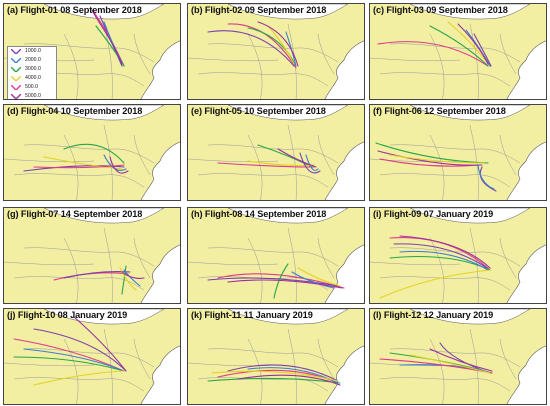  Describe the element at coordinates (259, 10) in the screenshot. I see `panel-title: (b) Flight-02 09 September 2018` at that location.